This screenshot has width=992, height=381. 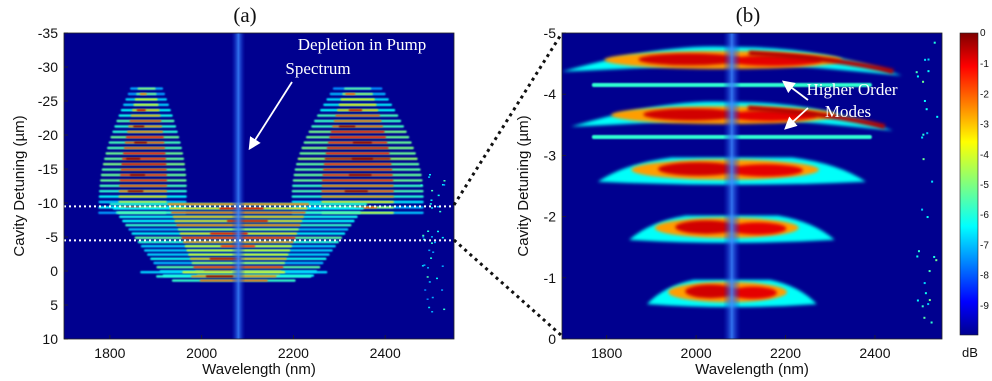 I want to click on colorbar-gradient, so click(x=969, y=184).